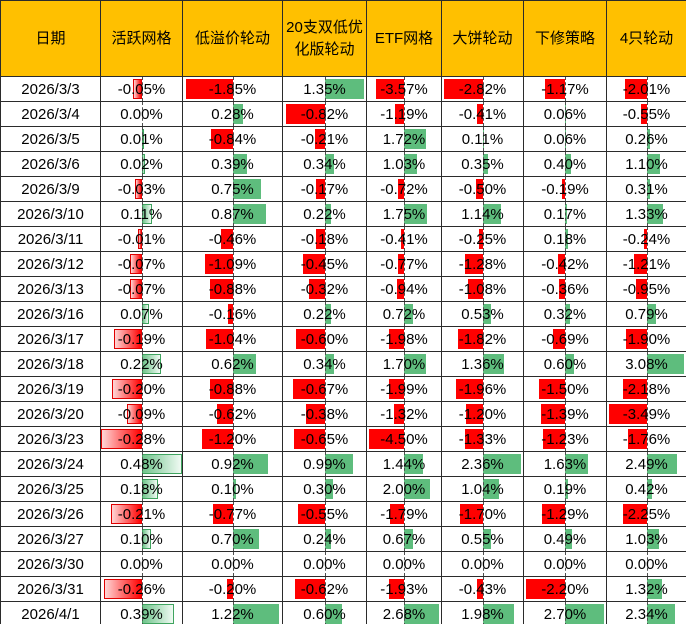 The width and height of the screenshot is (686, 624). What do you see at coordinates (324, 264) in the screenshot?
I see `value-cell: -0.45%` at bounding box center [324, 264].